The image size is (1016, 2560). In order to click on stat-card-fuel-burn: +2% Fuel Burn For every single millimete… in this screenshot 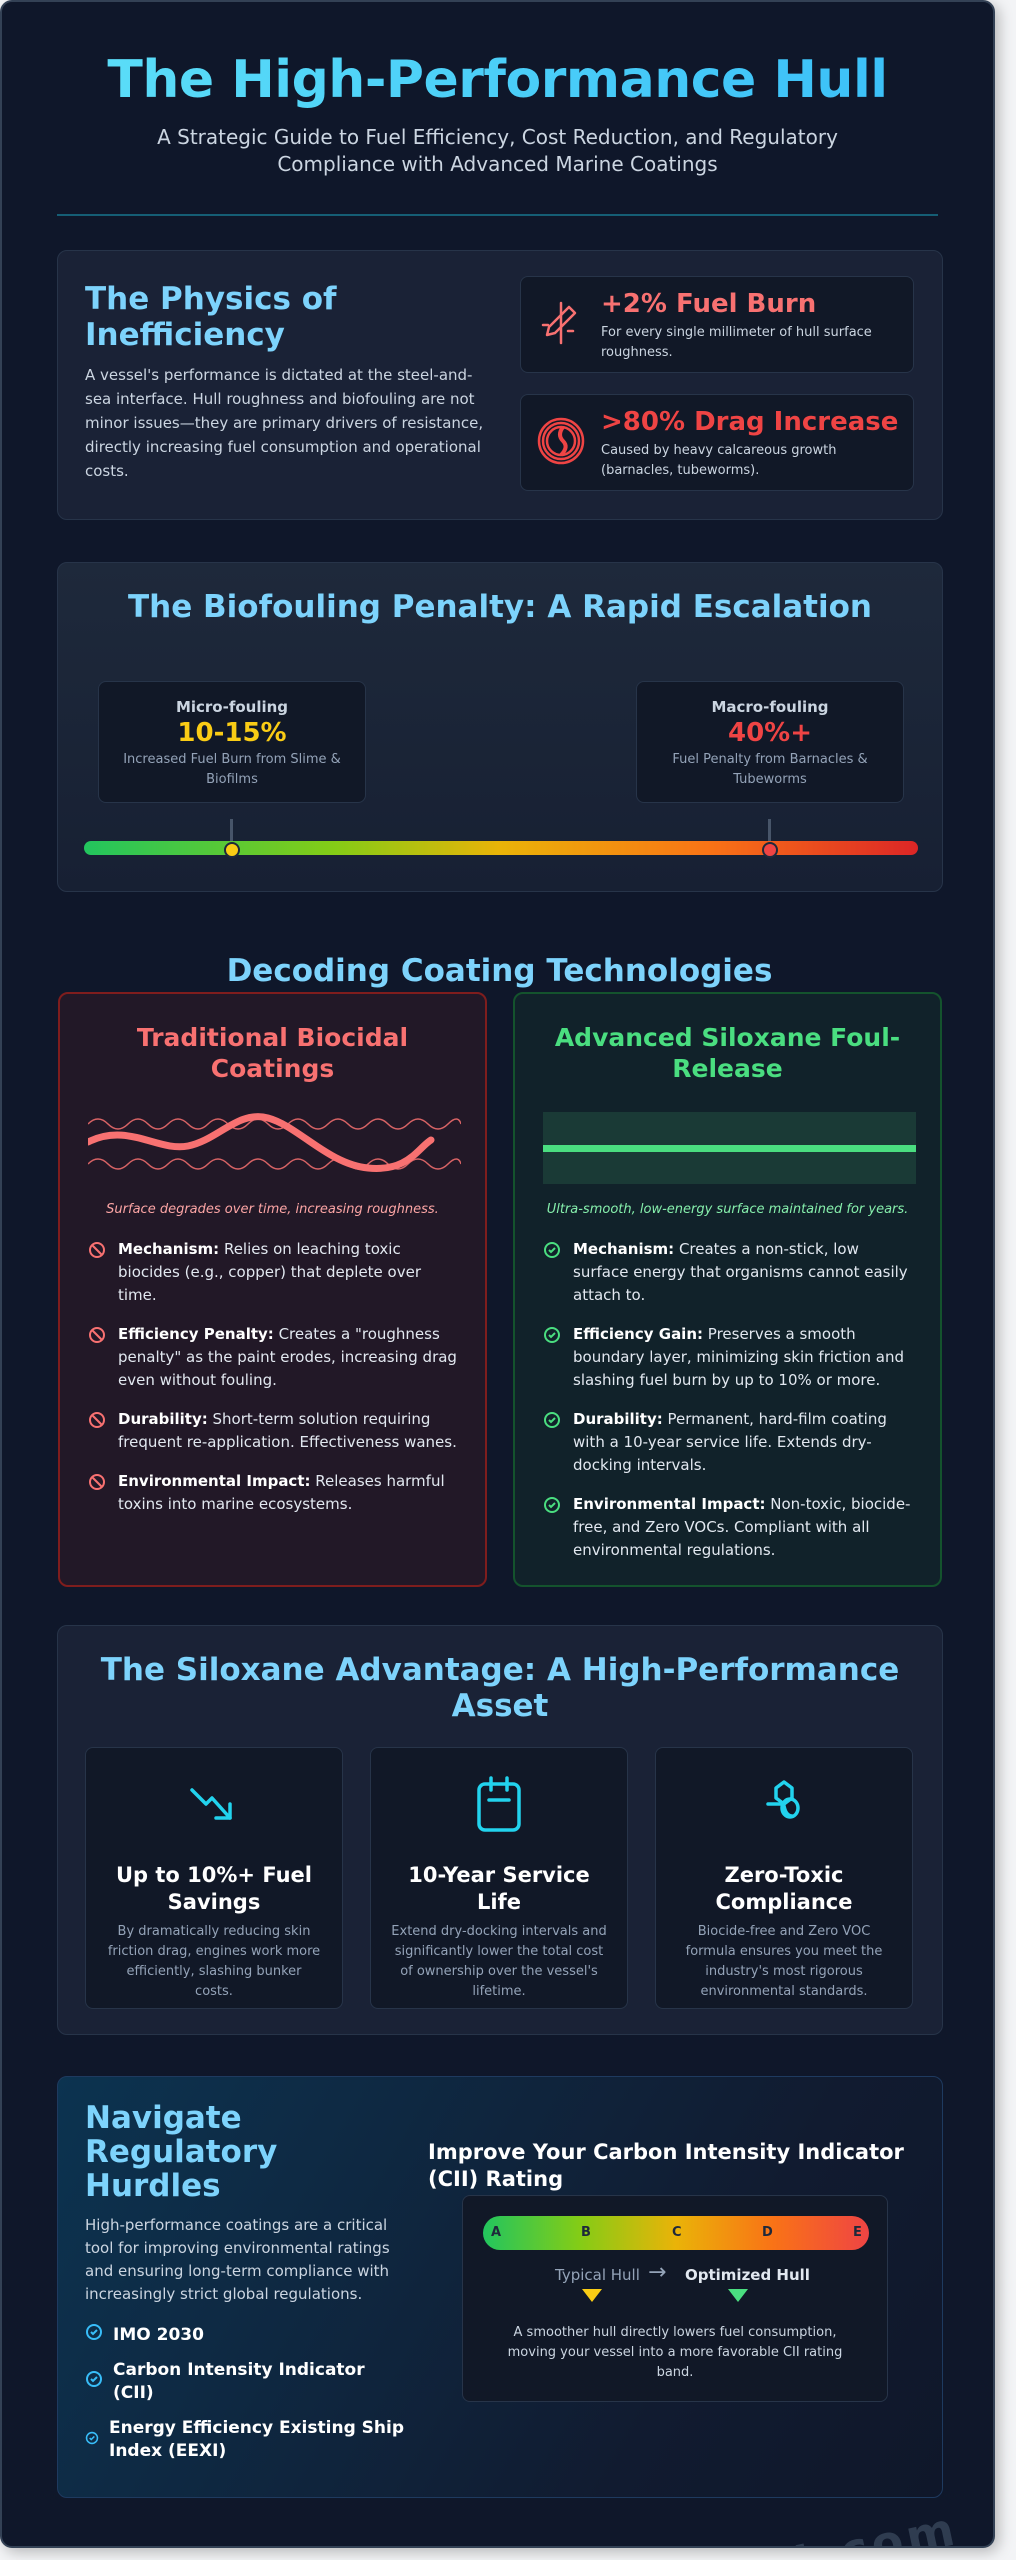, I will do `click(717, 324)`.